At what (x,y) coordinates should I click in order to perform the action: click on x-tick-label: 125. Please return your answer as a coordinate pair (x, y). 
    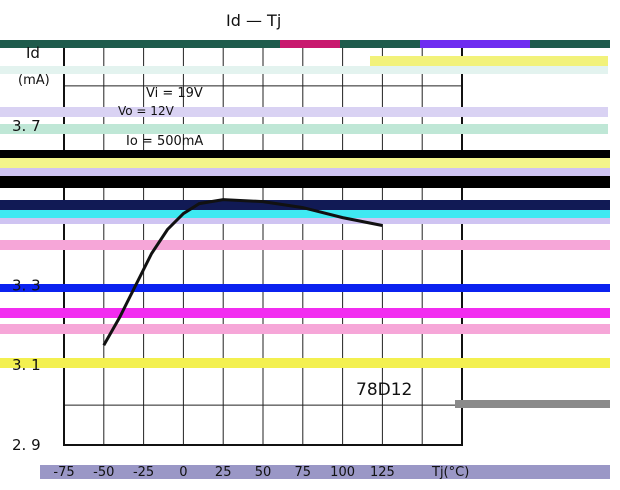
    Looking at the image, I should click on (382, 472).